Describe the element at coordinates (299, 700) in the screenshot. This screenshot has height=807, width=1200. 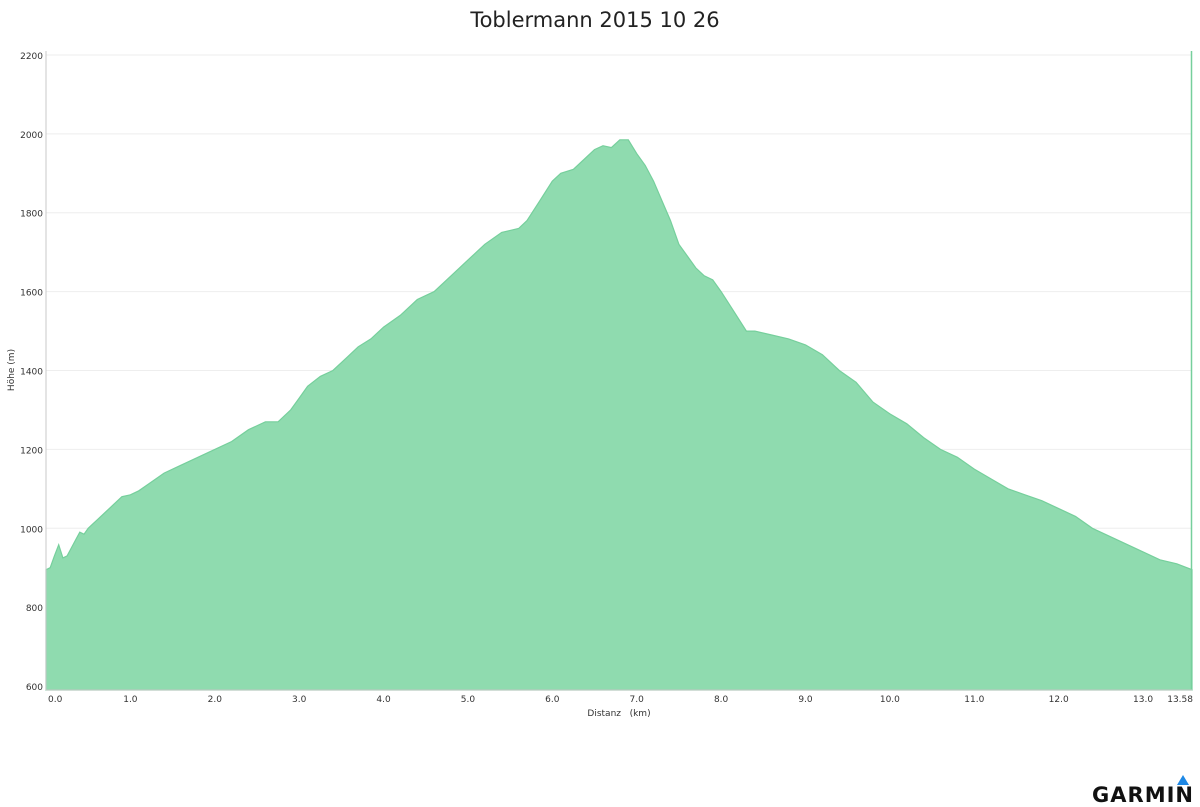
I see `x-tick-label: 3.0` at that location.